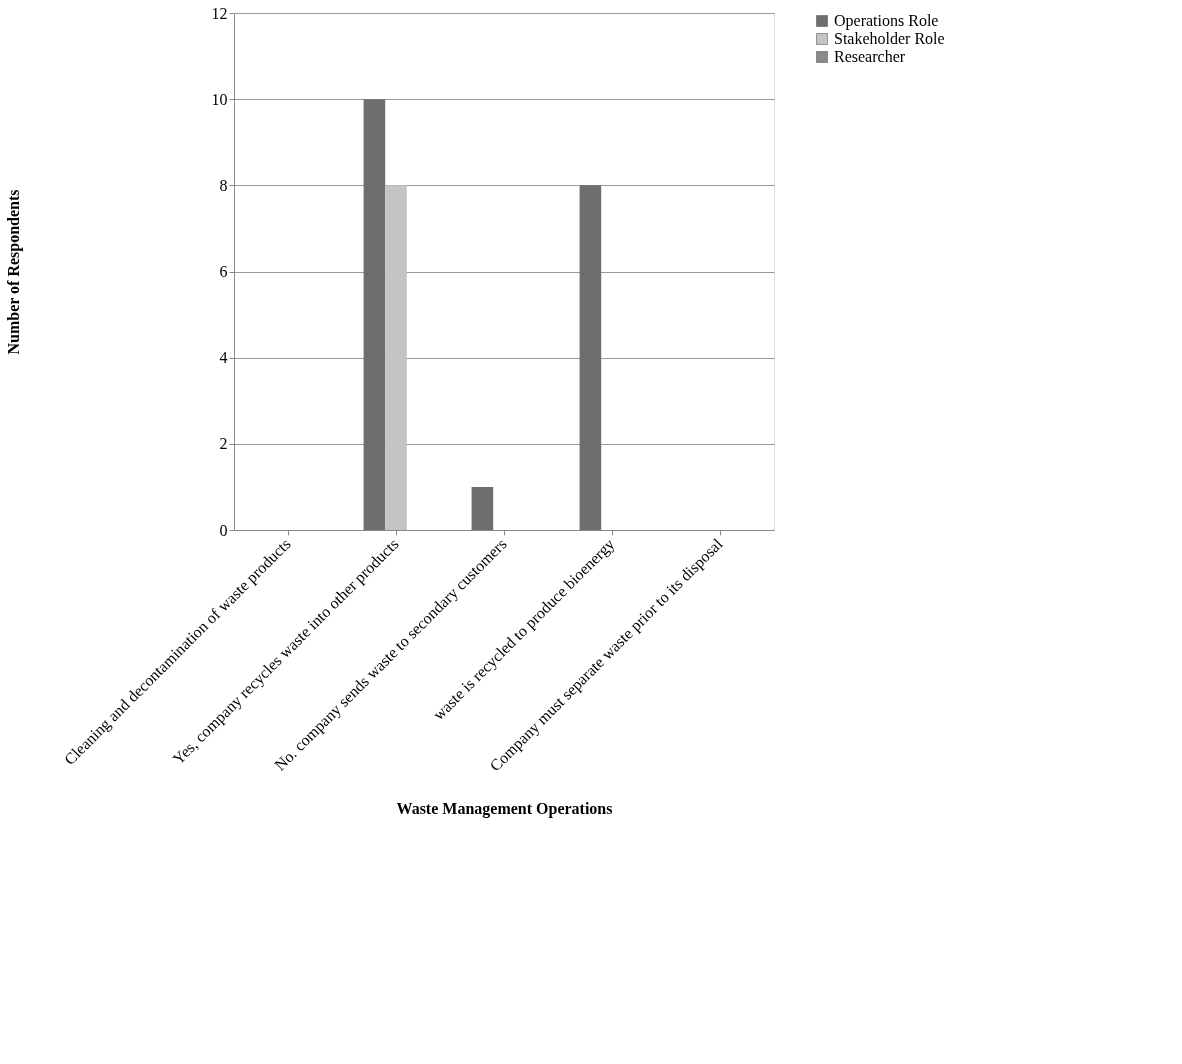 This screenshot has width=1182, height=1064. What do you see at coordinates (223, 358) in the screenshot?
I see `y-tick-label: 4` at bounding box center [223, 358].